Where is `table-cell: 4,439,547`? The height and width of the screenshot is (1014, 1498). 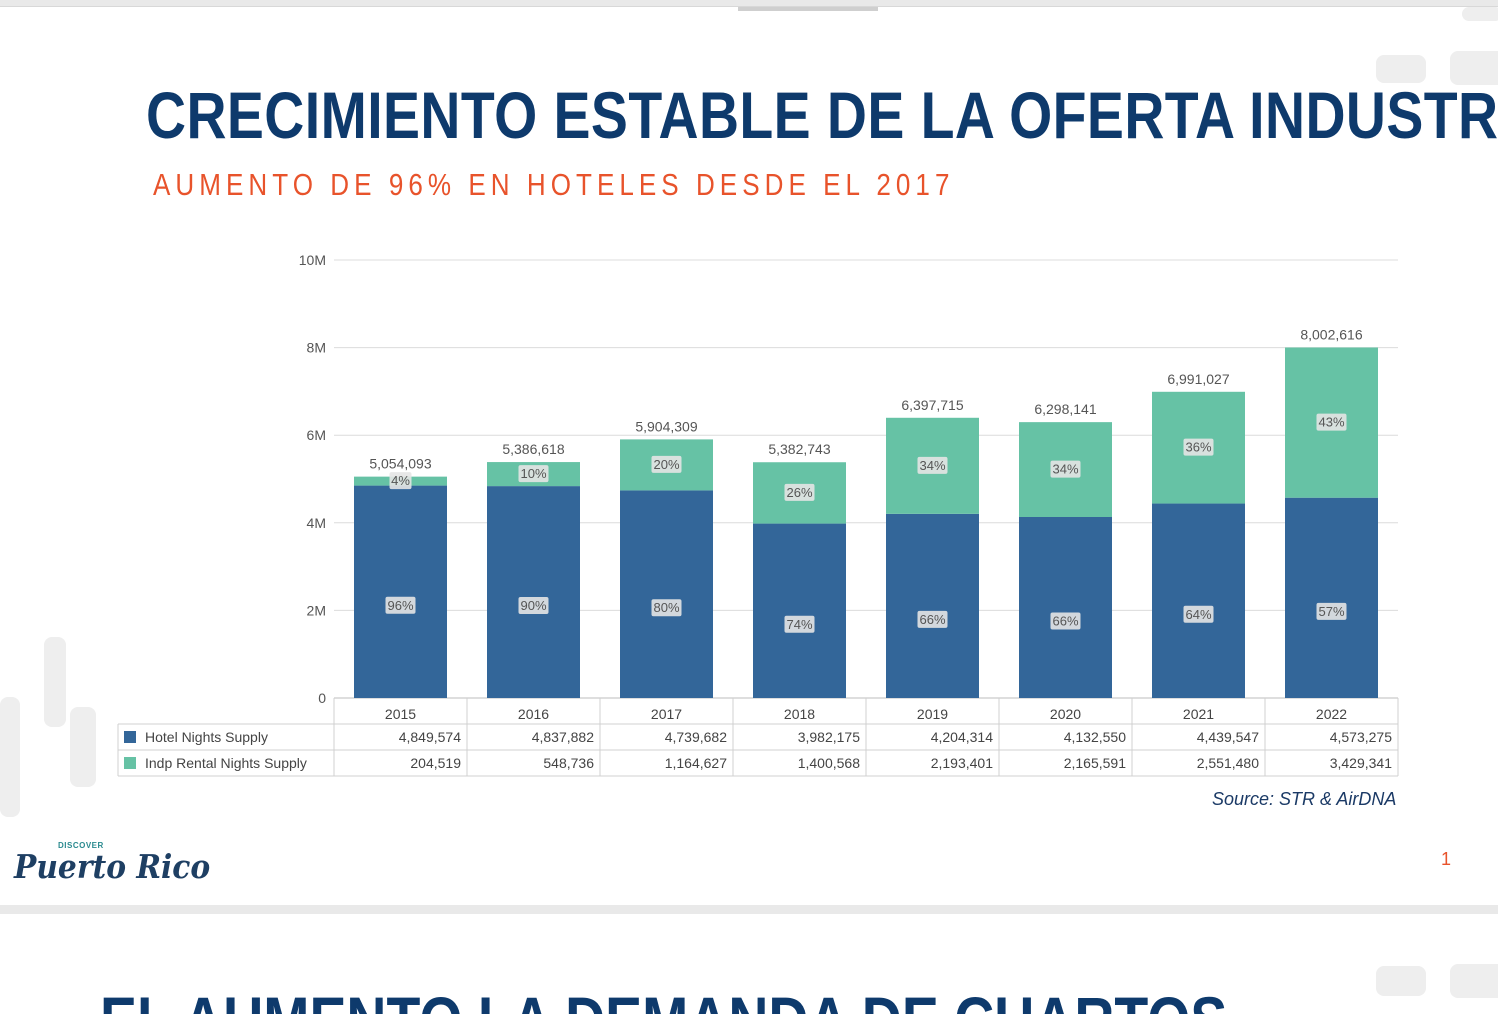
table-cell: 4,439,547 is located at coordinates (1228, 737).